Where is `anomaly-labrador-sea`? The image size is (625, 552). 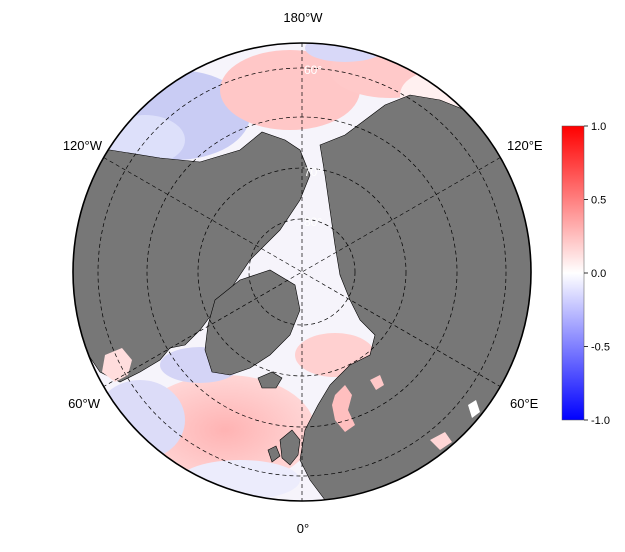
anomaly-labrador-sea is located at coordinates (140, 420).